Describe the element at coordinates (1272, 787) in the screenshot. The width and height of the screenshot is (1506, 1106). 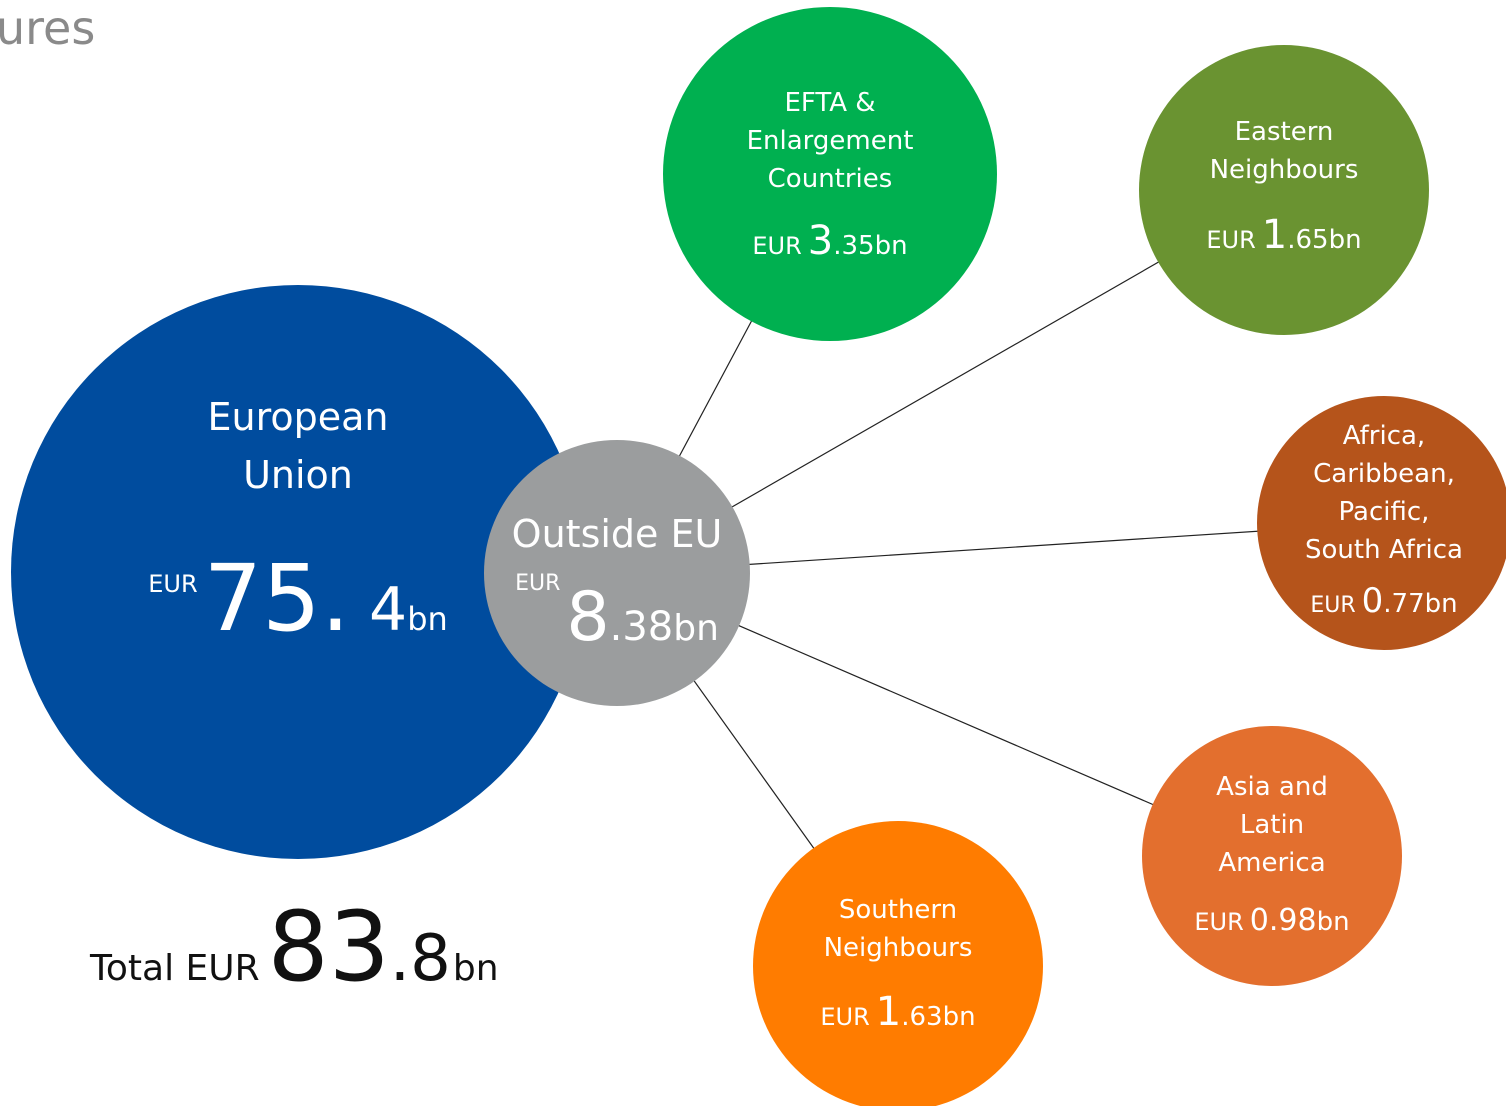
I see `region-label: Asia and` at that location.